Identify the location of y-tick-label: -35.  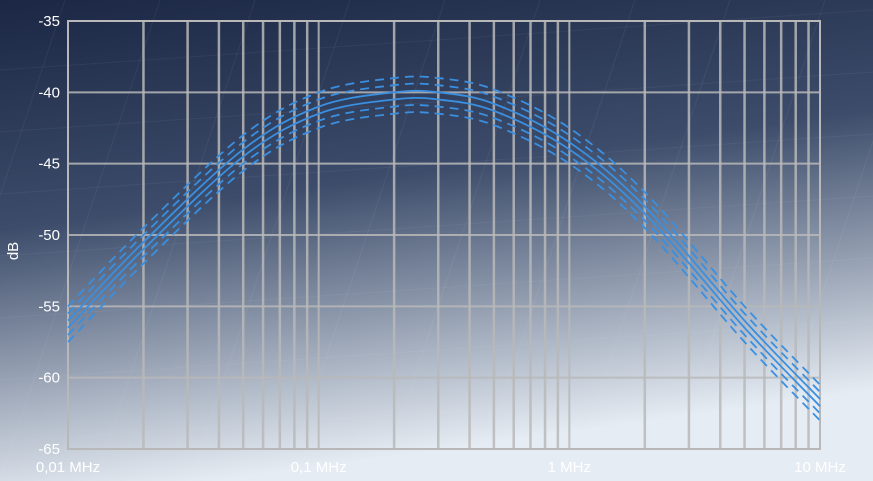
(49, 21).